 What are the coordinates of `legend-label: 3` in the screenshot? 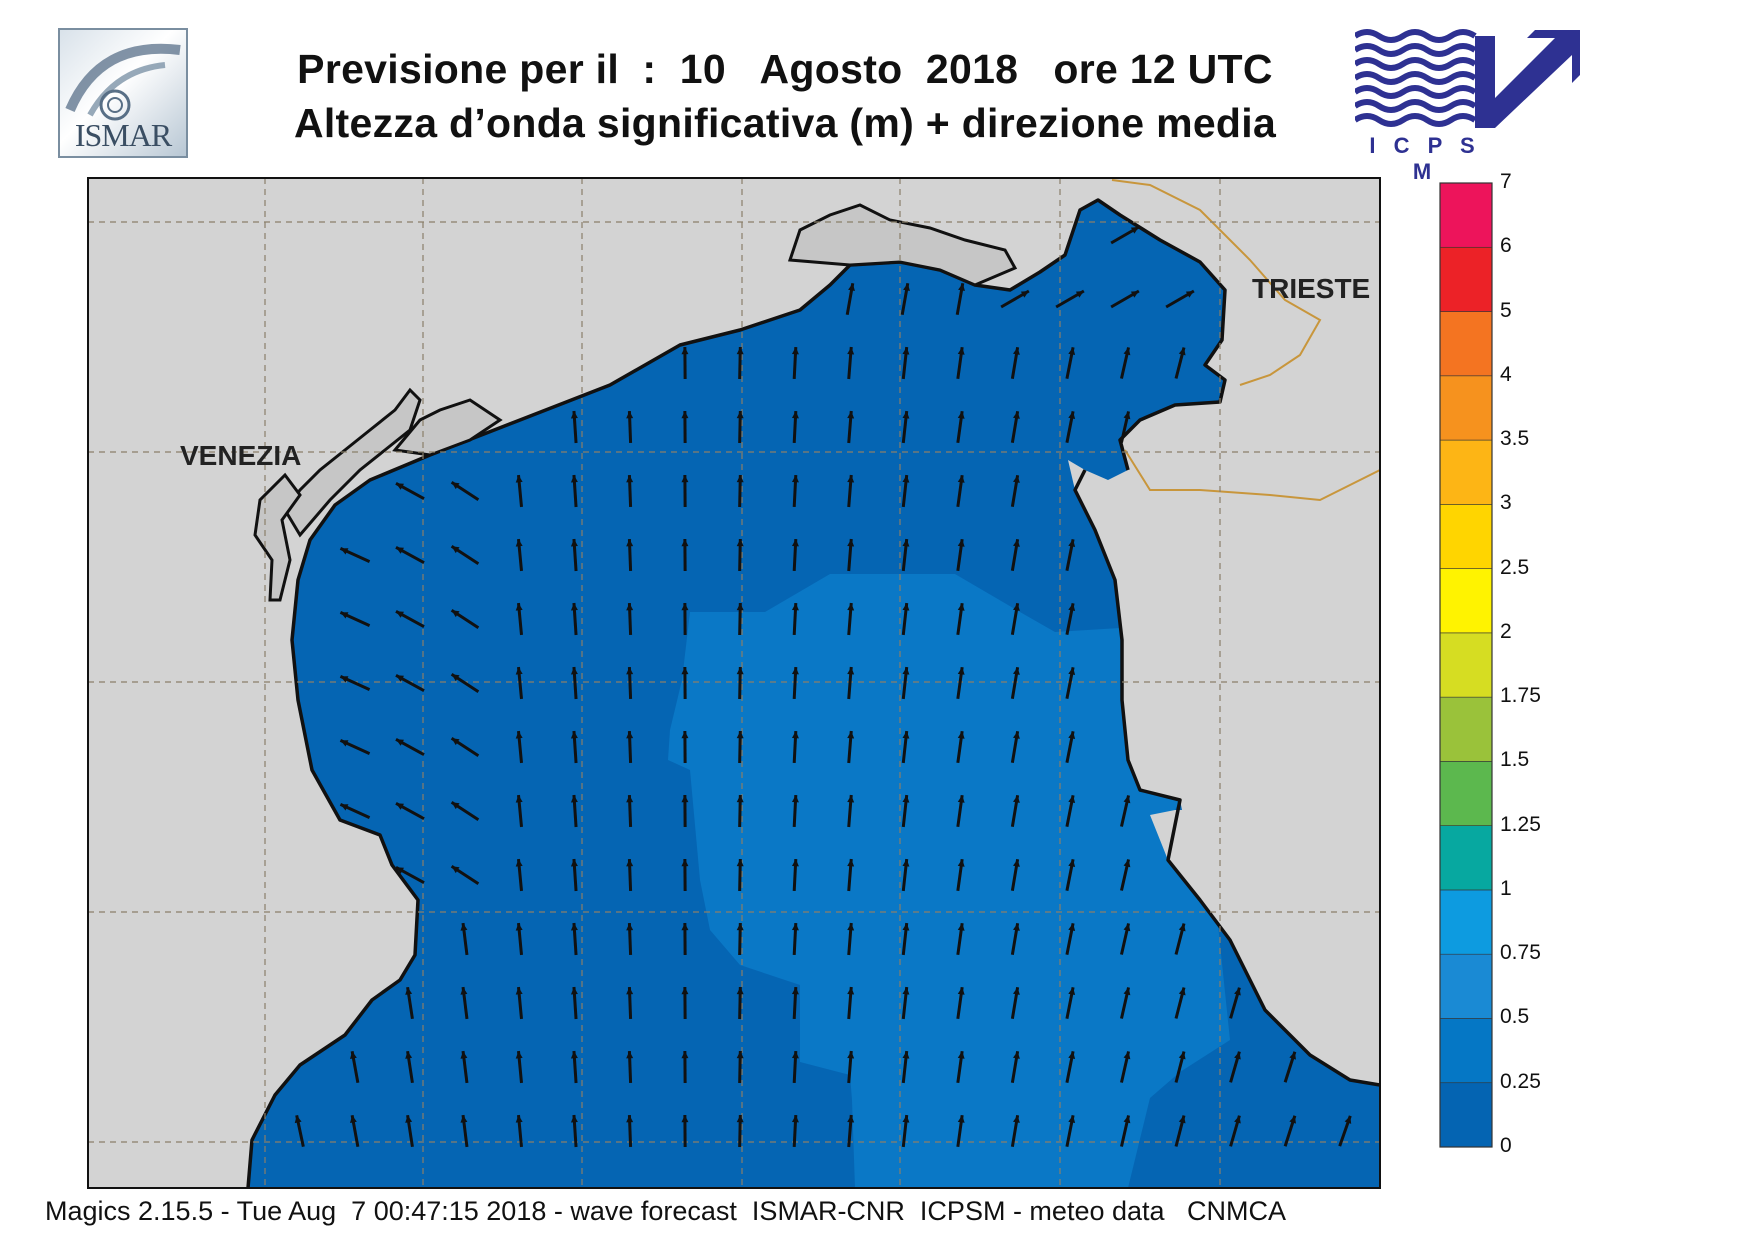 It's located at (1506, 503).